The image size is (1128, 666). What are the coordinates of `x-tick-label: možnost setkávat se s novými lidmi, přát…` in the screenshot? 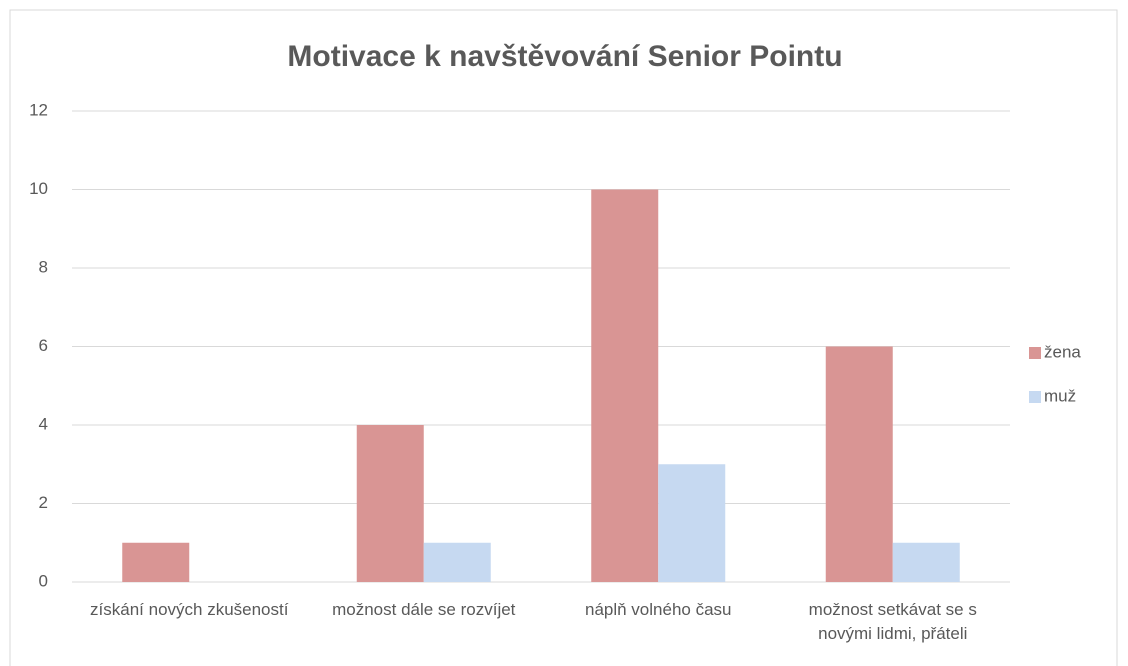 It's located at (892, 621).